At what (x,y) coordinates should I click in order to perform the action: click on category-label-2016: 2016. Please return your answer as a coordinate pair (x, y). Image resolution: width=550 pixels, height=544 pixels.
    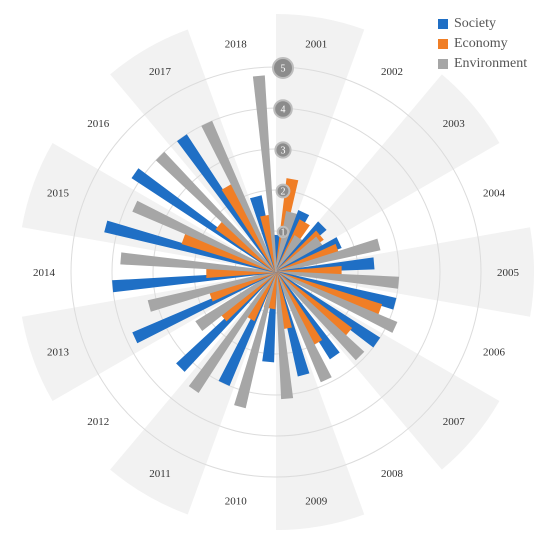
    Looking at the image, I should click on (98, 124).